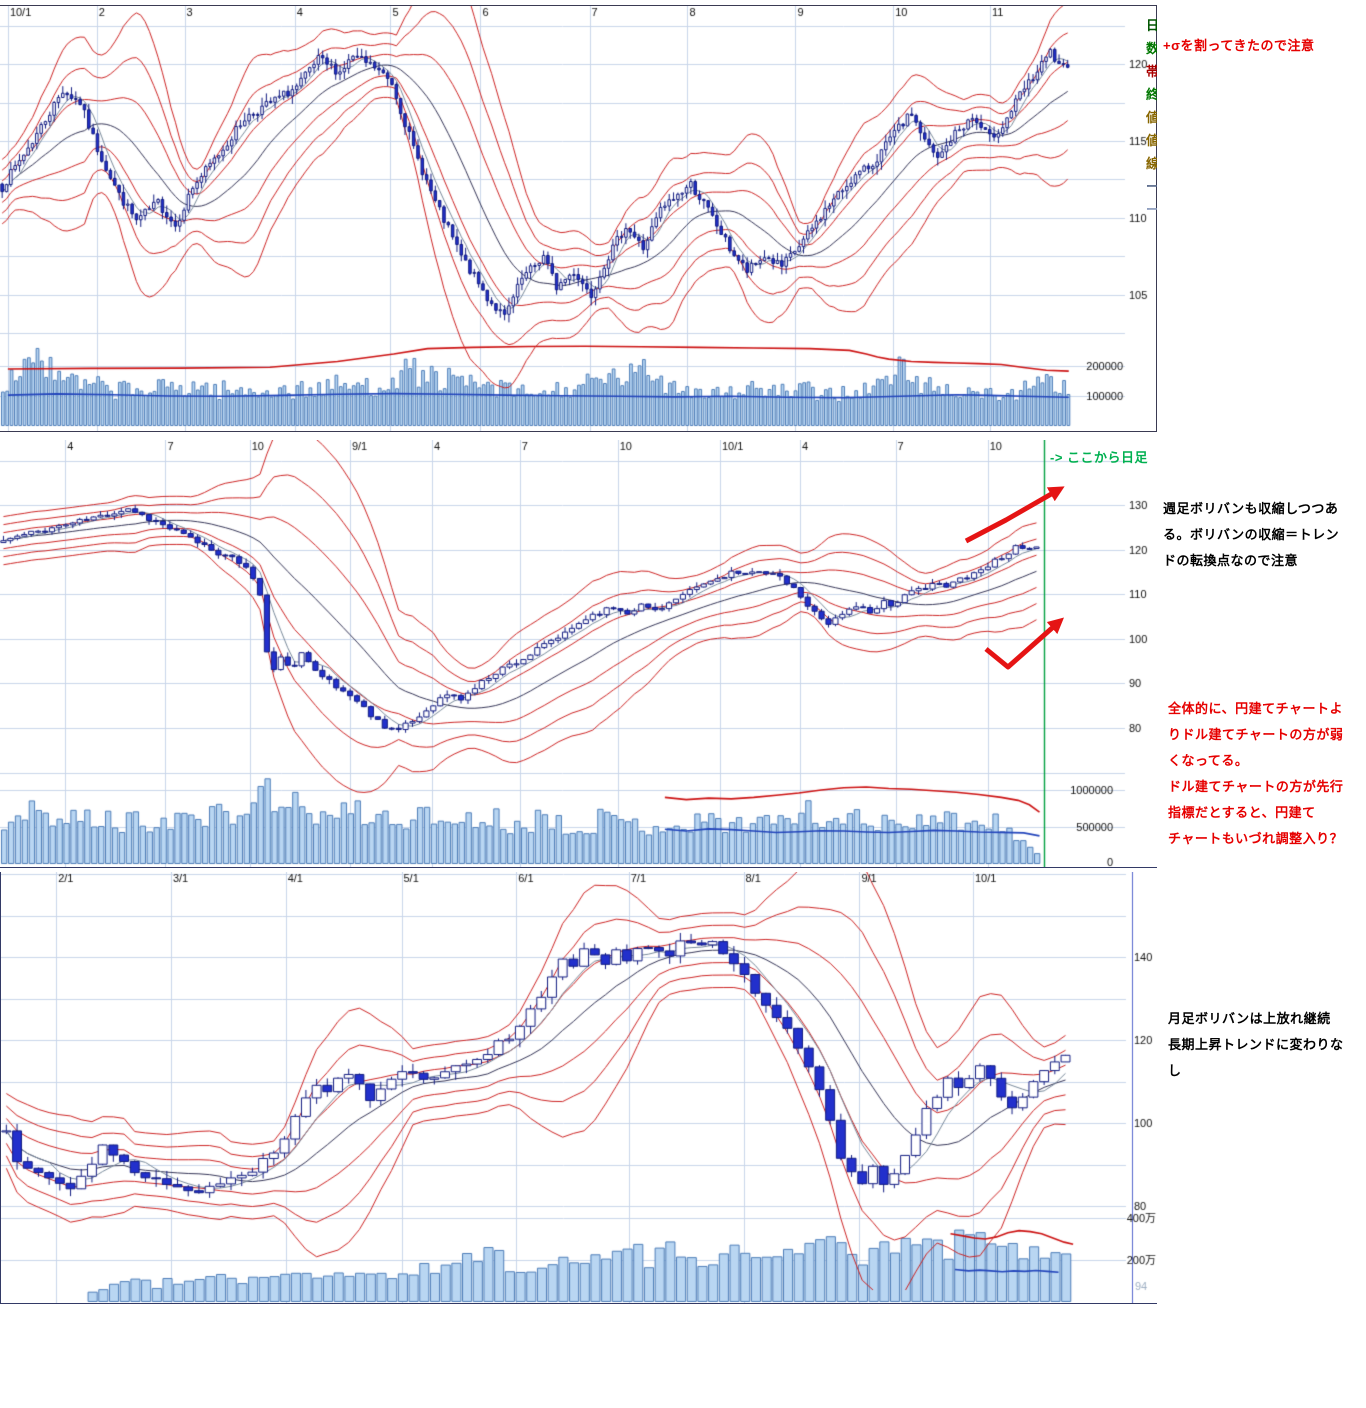 This screenshot has height=1408, width=1366. I want to click on chart1-annotation: +σを割ってきたので注意, so click(1239, 45).